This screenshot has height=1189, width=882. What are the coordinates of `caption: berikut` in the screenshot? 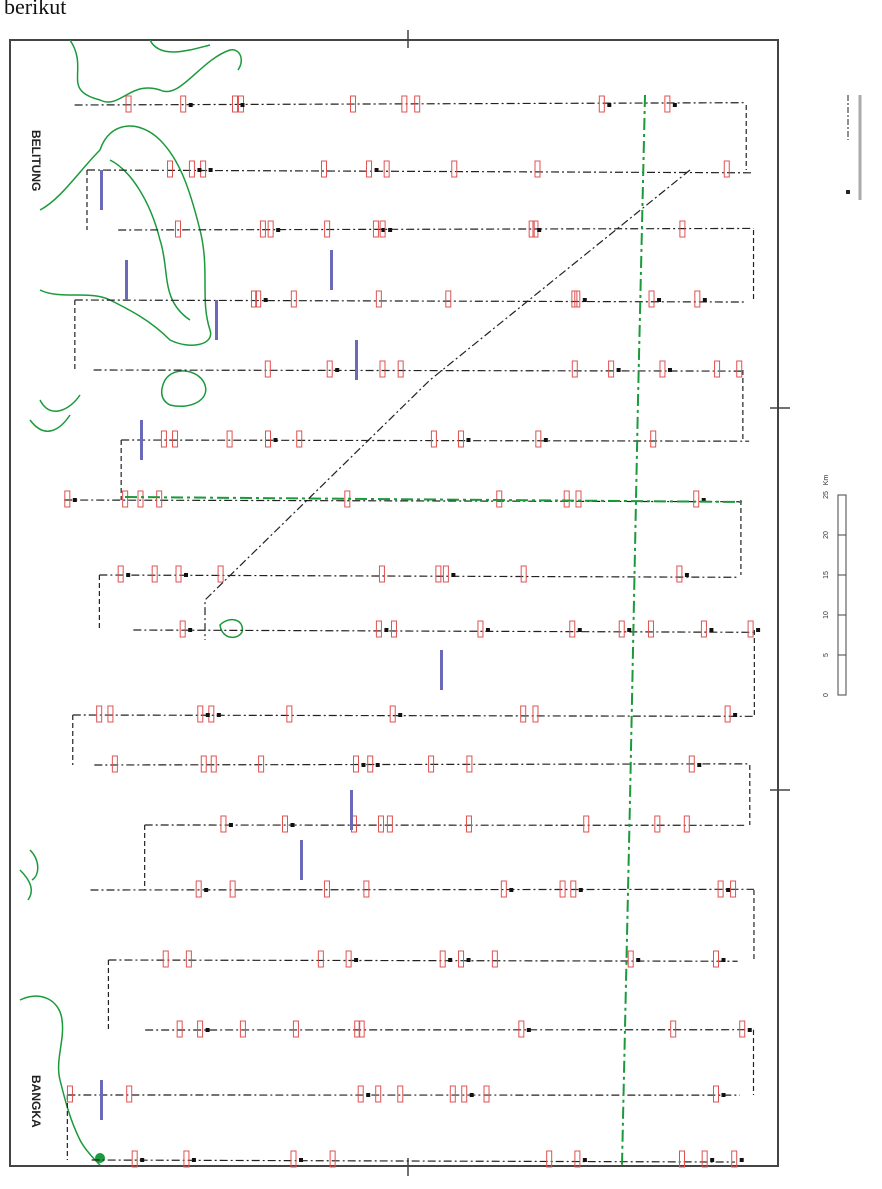 It's located at (35, 9).